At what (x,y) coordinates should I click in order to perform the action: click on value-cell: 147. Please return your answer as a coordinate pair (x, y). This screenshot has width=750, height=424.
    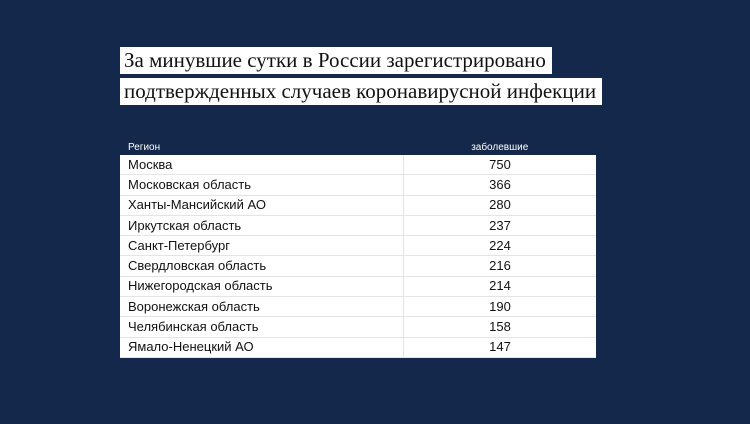
    Looking at the image, I should click on (499, 347).